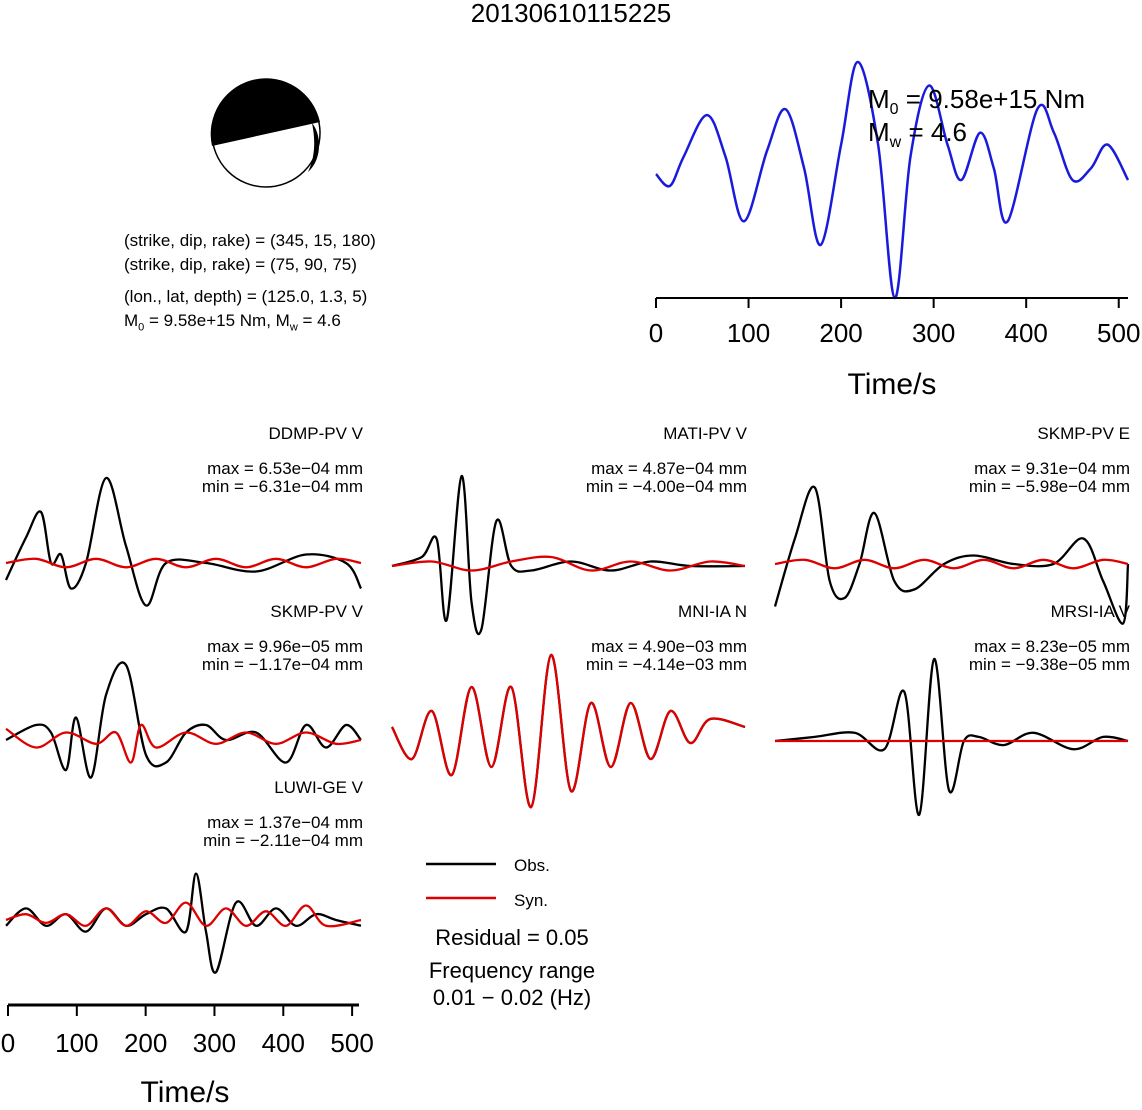  I want to click on min-label: min = −5.98e−04 mm, so click(1049, 486).